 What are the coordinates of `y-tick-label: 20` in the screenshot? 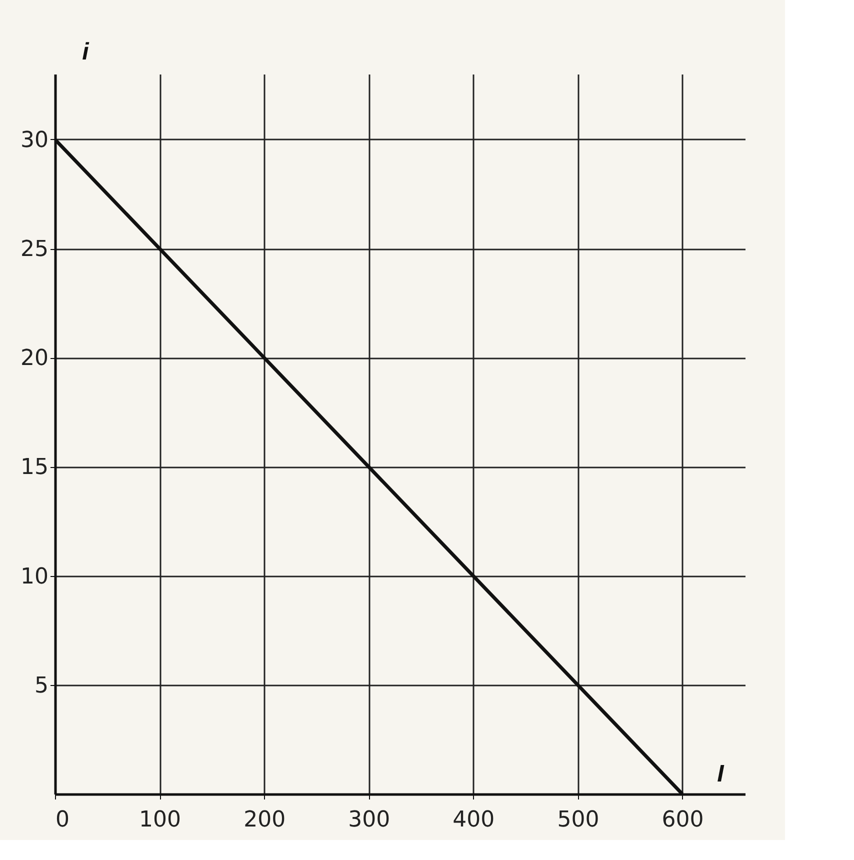 It's located at (34, 359).